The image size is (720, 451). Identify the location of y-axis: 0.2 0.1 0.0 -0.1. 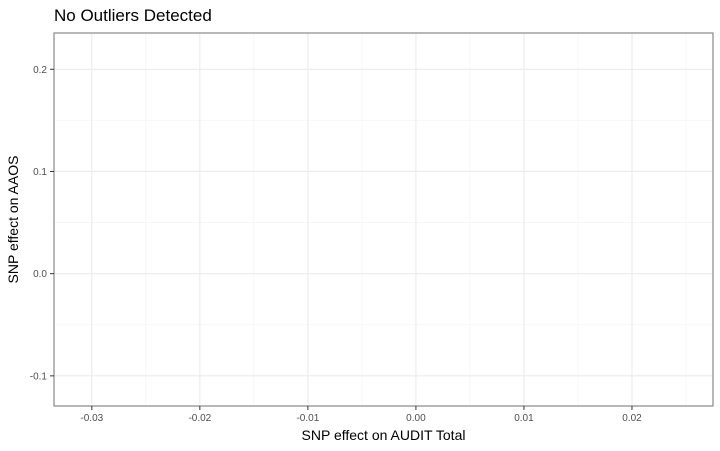
(42, 223).